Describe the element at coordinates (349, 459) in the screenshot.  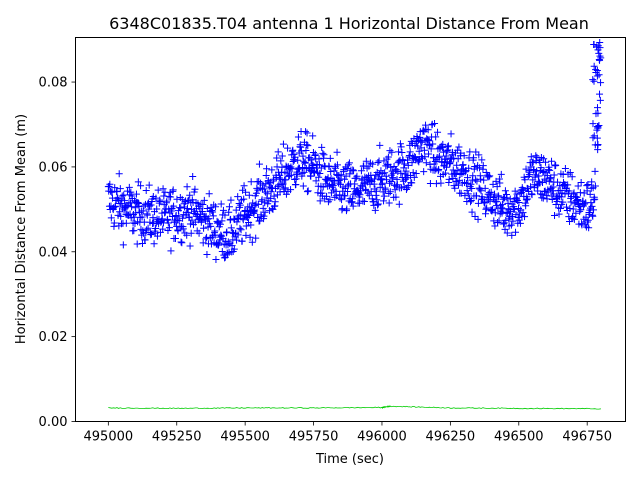
I see `x-axis-label: Time (sec)` at that location.